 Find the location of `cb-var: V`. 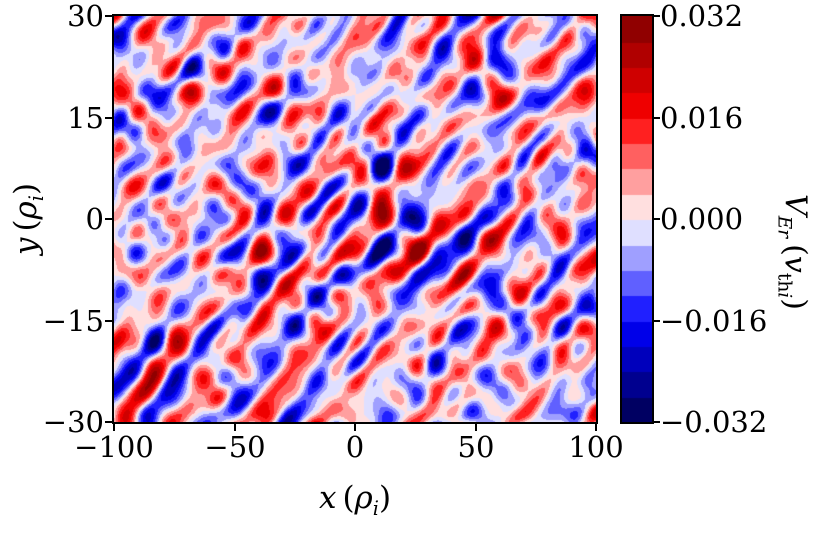

cb-var: V is located at coordinates (795, 205).